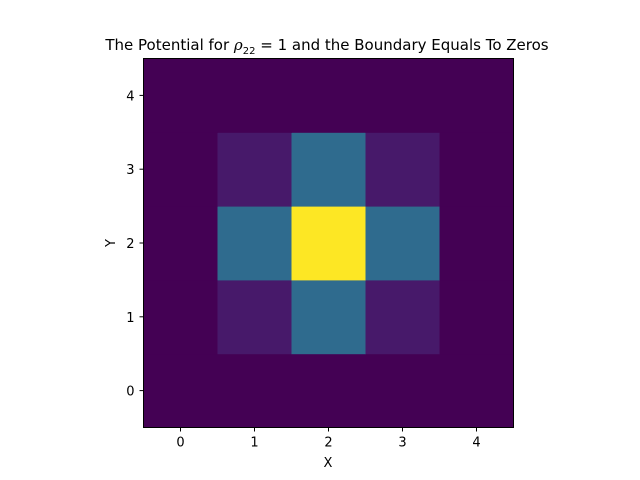  Describe the element at coordinates (111, 243) in the screenshot. I see `y-axis-label: Y` at that location.